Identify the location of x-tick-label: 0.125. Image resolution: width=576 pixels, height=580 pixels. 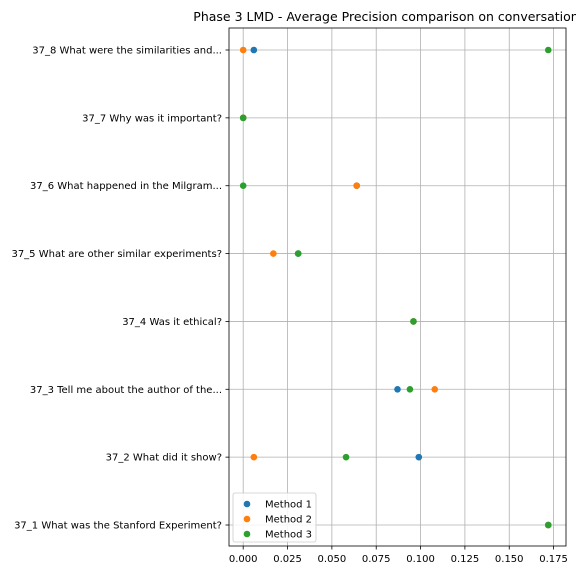
(465, 559).